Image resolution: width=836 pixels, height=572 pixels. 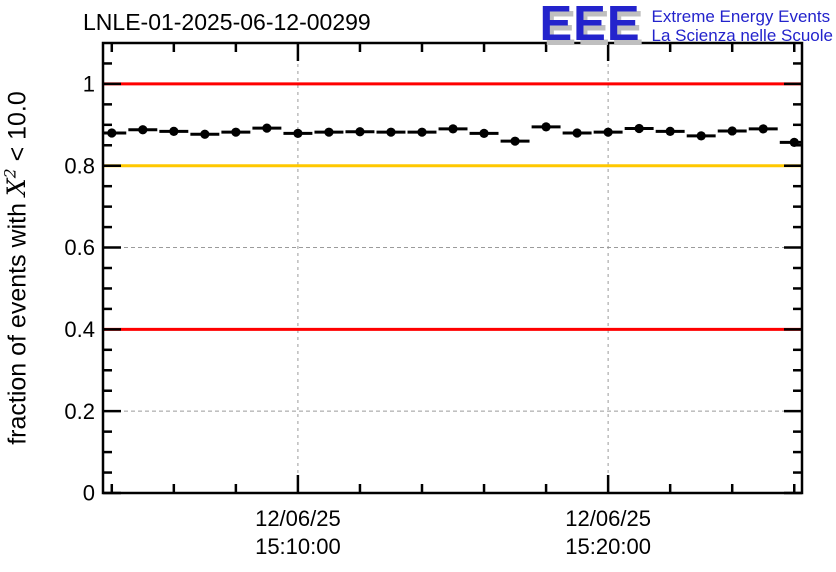 I want to click on data-series, so click(x=452, y=135).